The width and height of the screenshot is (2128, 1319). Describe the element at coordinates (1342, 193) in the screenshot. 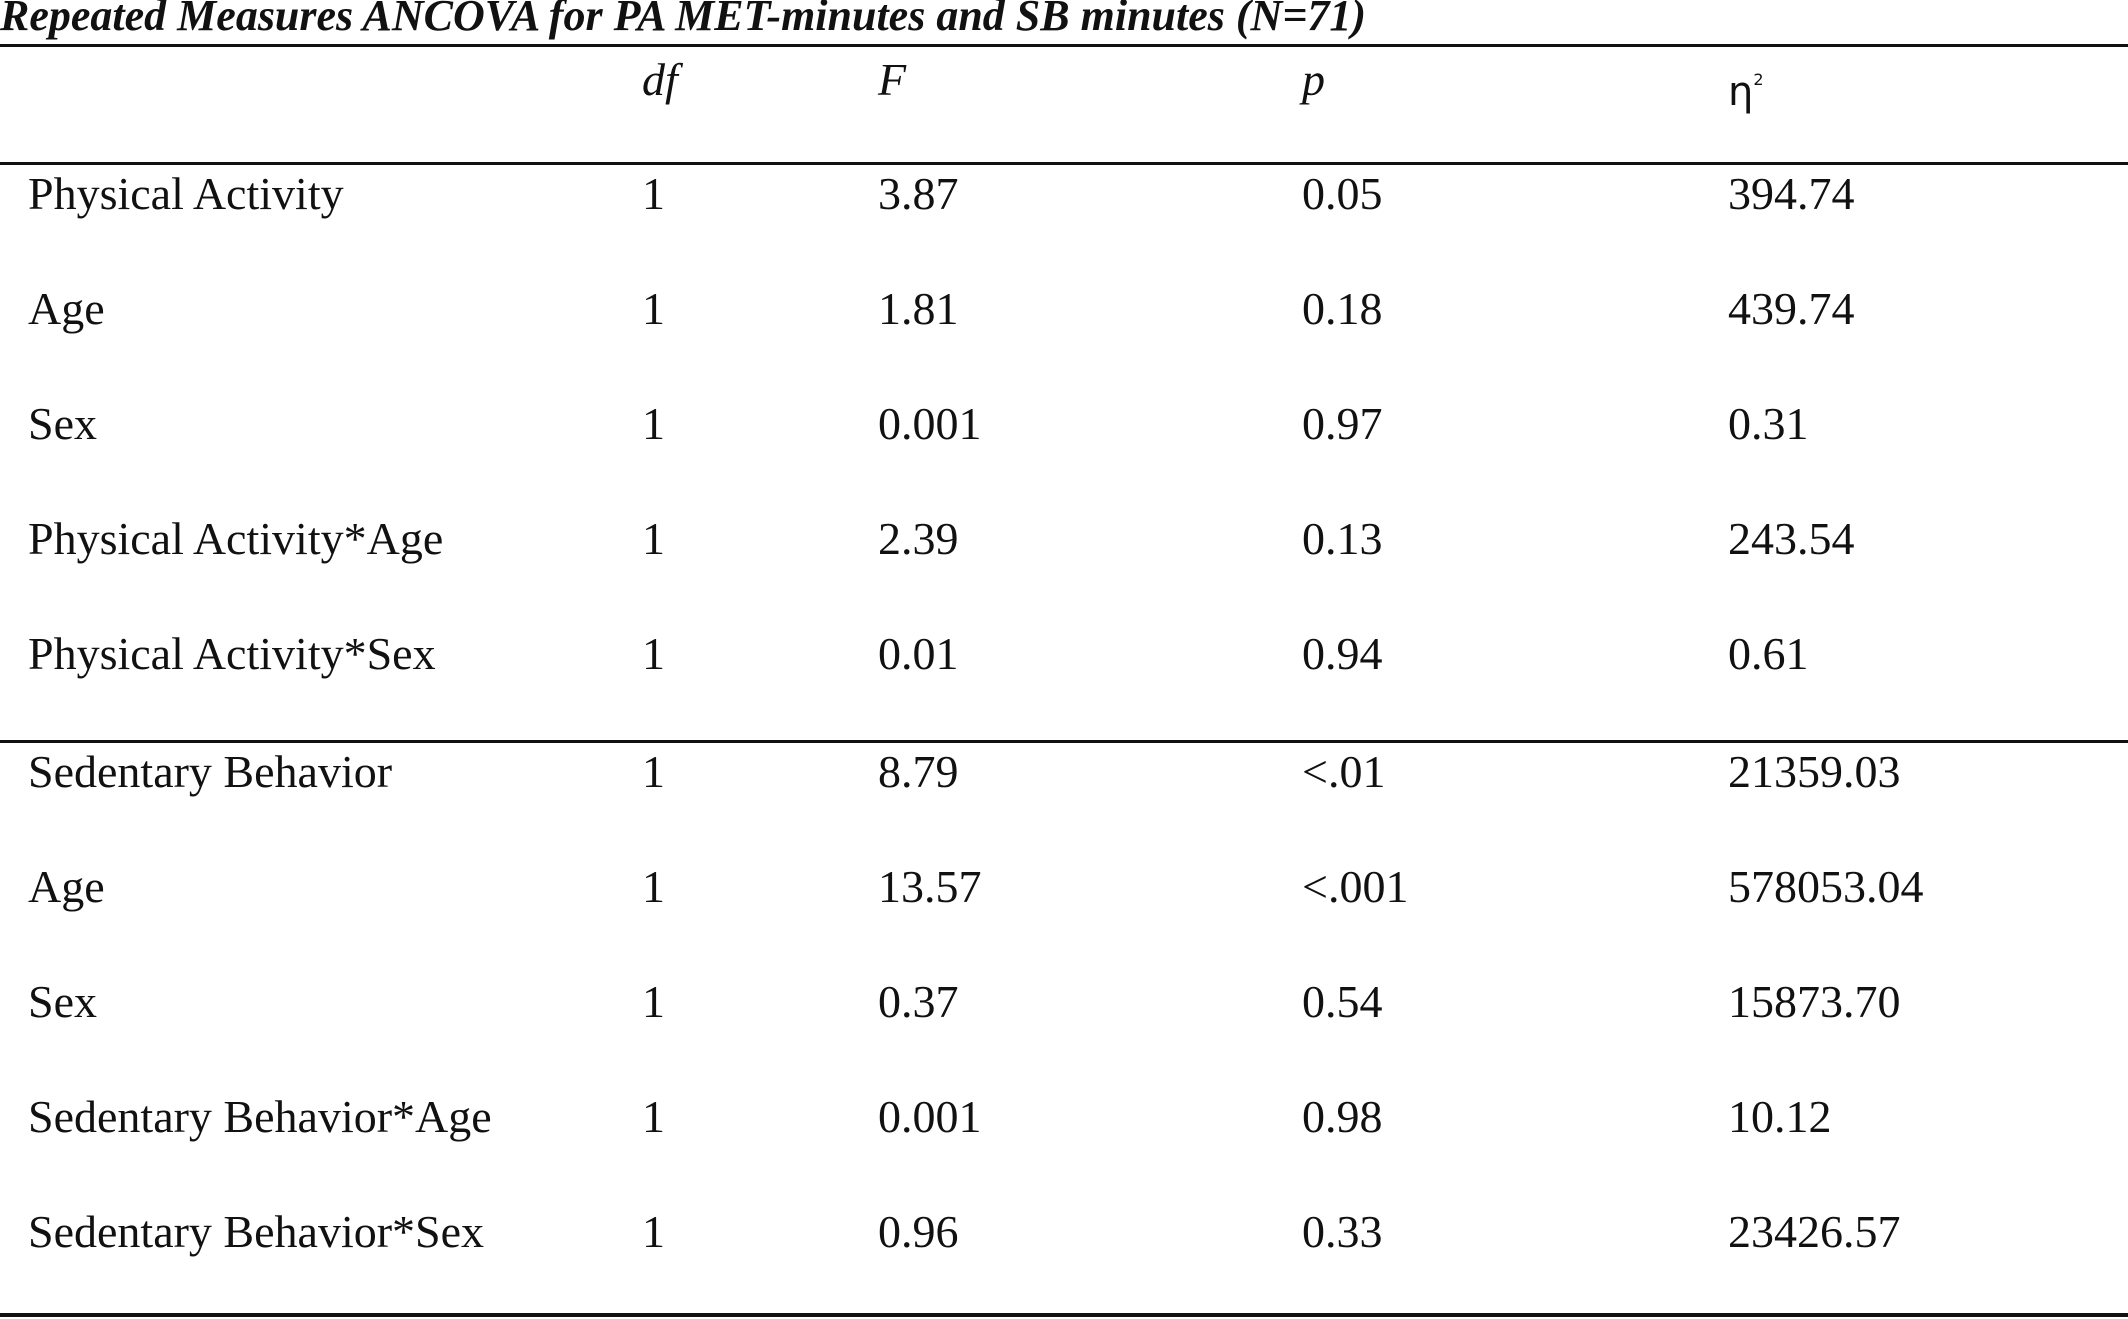

I see `p-value: 0.05` at that location.